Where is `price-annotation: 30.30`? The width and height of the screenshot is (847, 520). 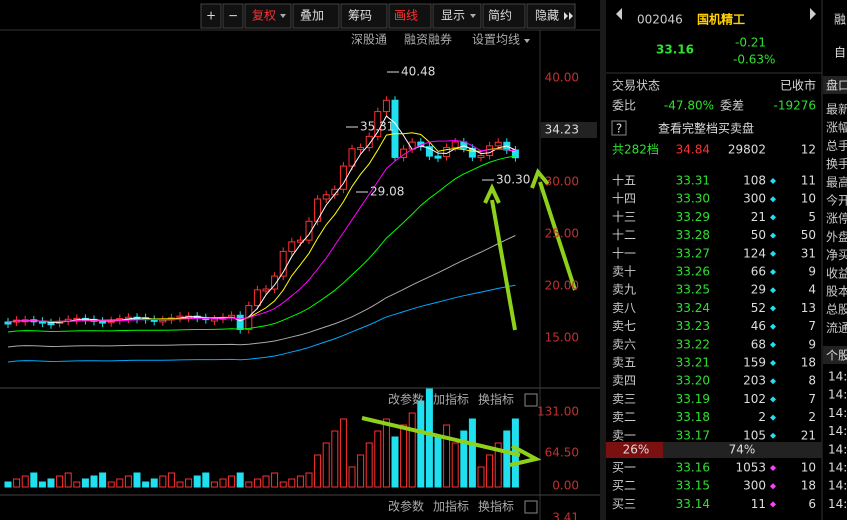 price-annotation: 30.30 is located at coordinates (513, 180).